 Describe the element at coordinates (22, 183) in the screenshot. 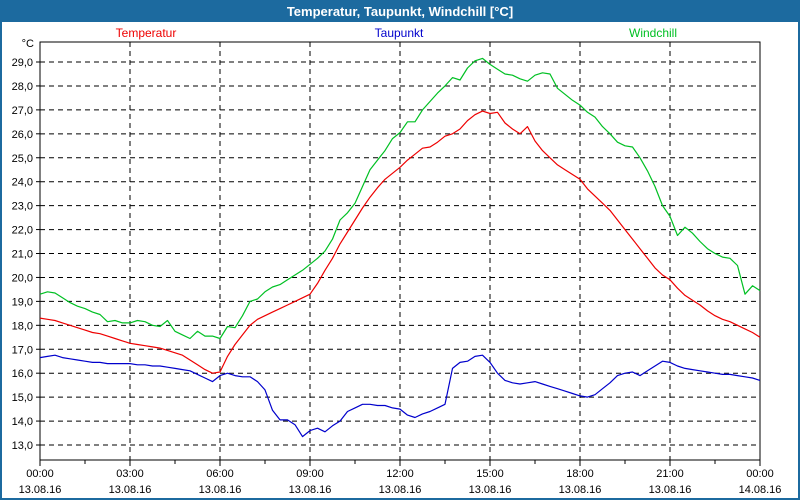

I see `svg-text: 24,0` at that location.